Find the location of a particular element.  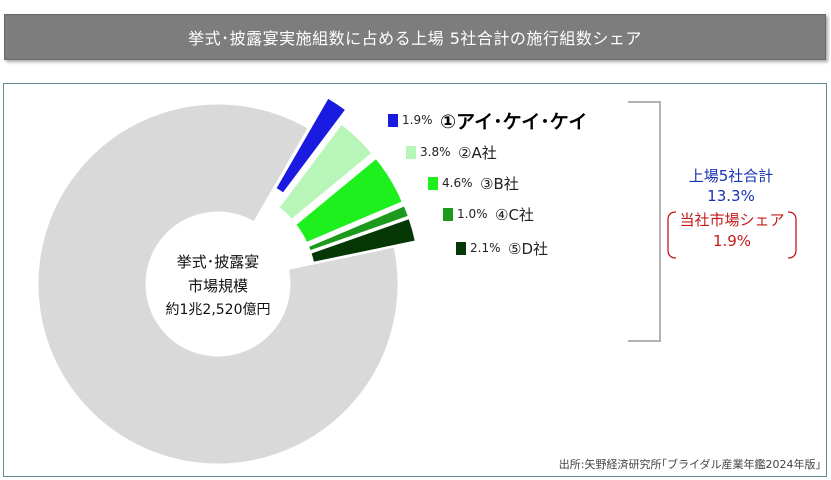

legend-label: ①アイ･ケイ･ケイ is located at coordinates (514, 121).